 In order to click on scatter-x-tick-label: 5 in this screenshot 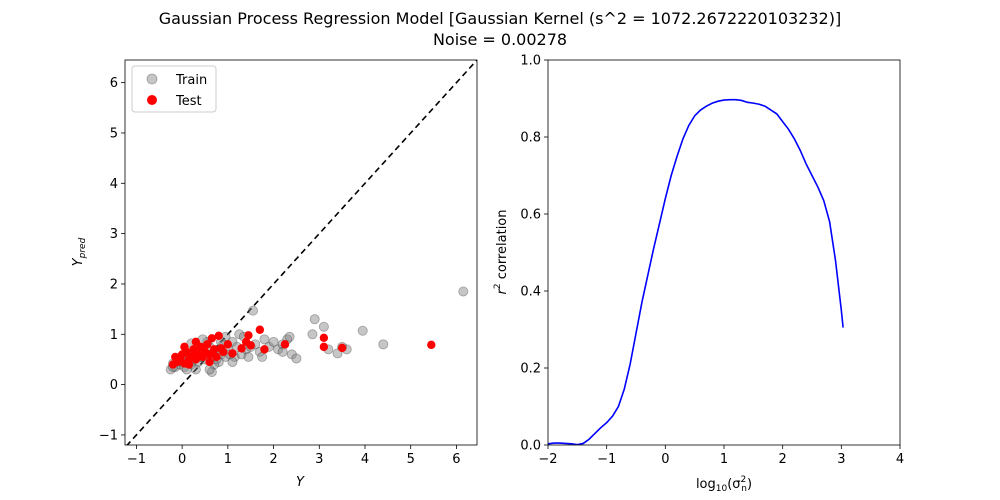, I will do `click(411, 459)`.